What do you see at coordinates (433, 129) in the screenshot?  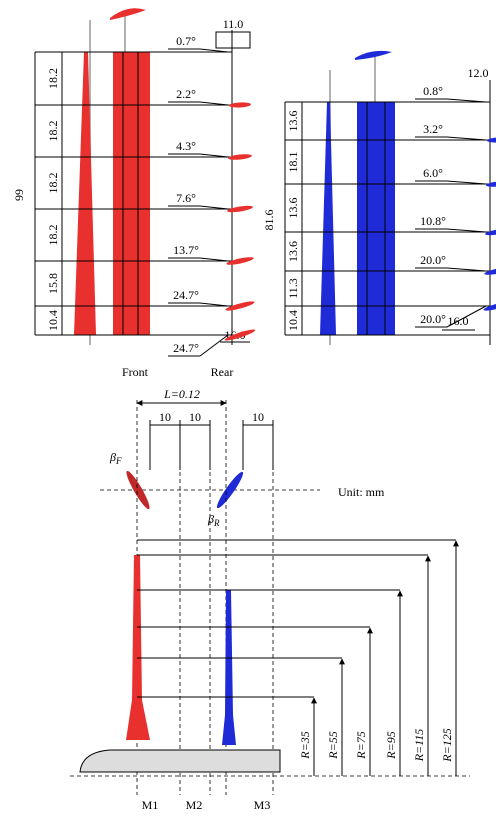 I see `angle-label: 3.2°` at bounding box center [433, 129].